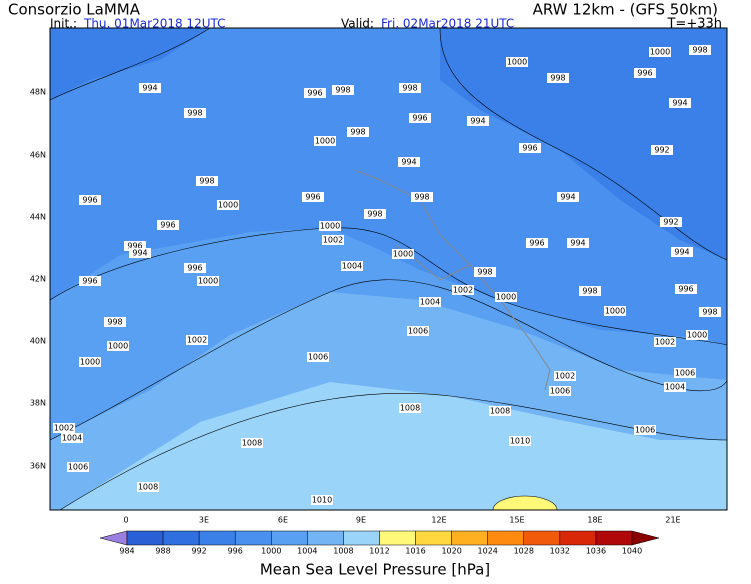  What do you see at coordinates (560, 551) in the screenshot?
I see `colorbar-label: 1032` at bounding box center [560, 551].